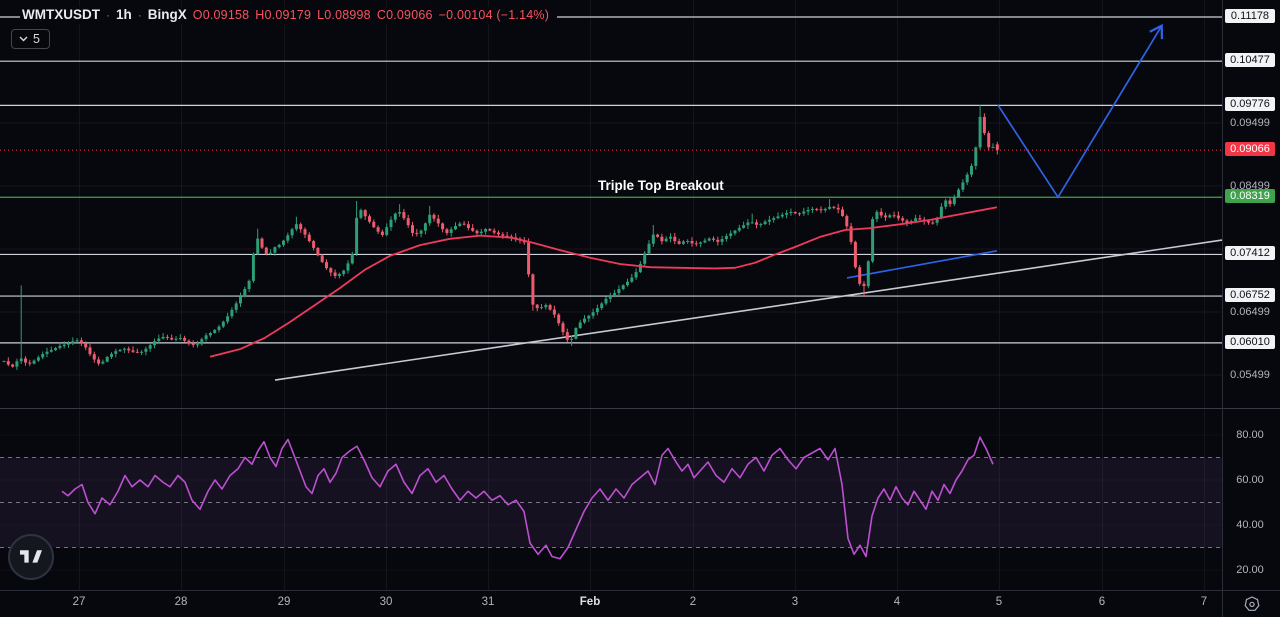 This screenshot has width=1280, height=617. Describe the element at coordinates (1250, 60) in the screenshot. I see `price-label-line: 0.10477` at that location.